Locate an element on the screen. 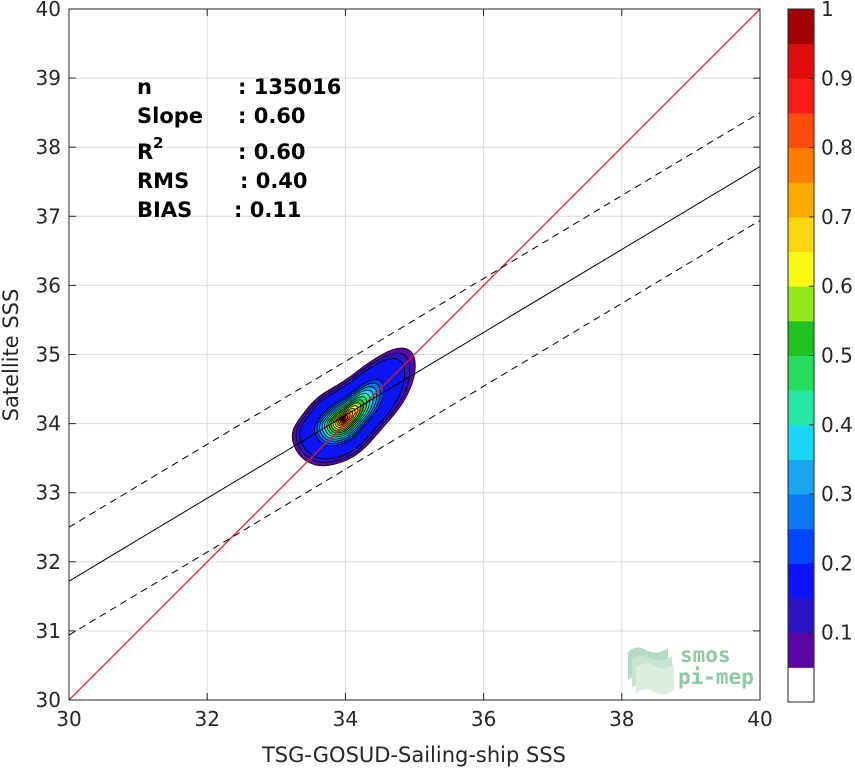  x-tick-label: 32 is located at coordinates (206, 719).